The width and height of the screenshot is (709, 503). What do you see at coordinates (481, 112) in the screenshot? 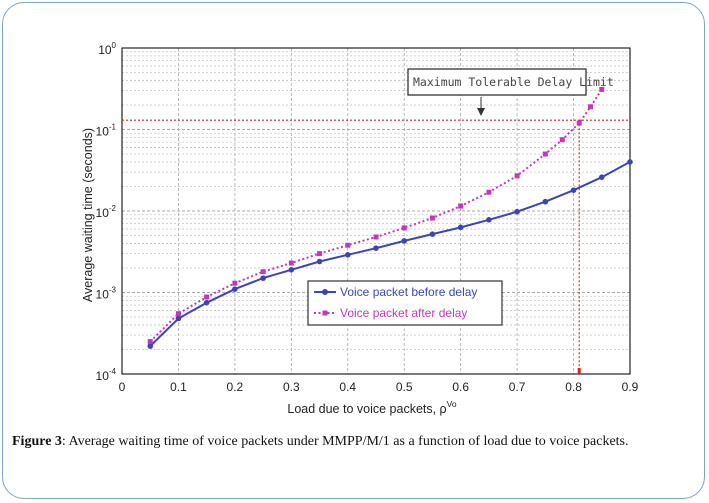
I see `threshold-annotation-arrowhead` at bounding box center [481, 112].